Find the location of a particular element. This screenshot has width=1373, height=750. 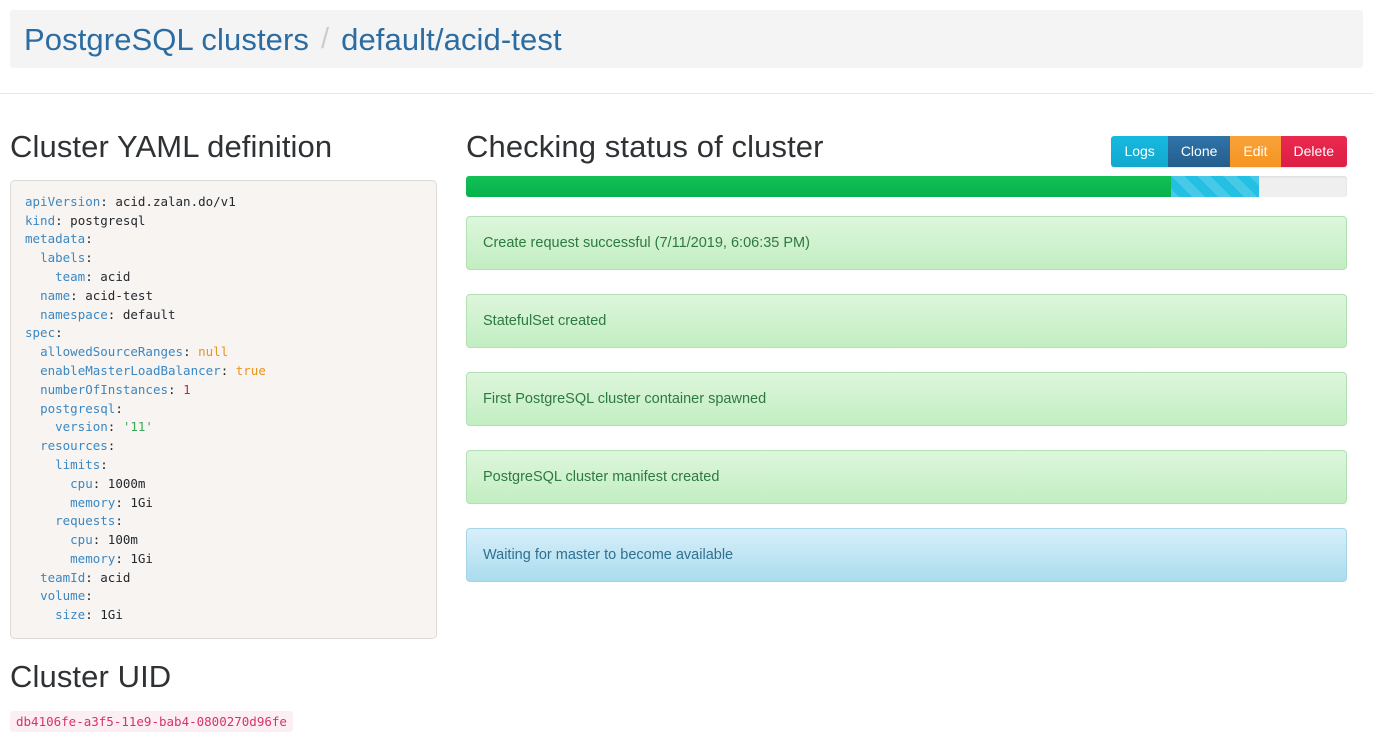

breadcrumb: PostgreSQL clusters / default/acid-test is located at coordinates (686, 39).